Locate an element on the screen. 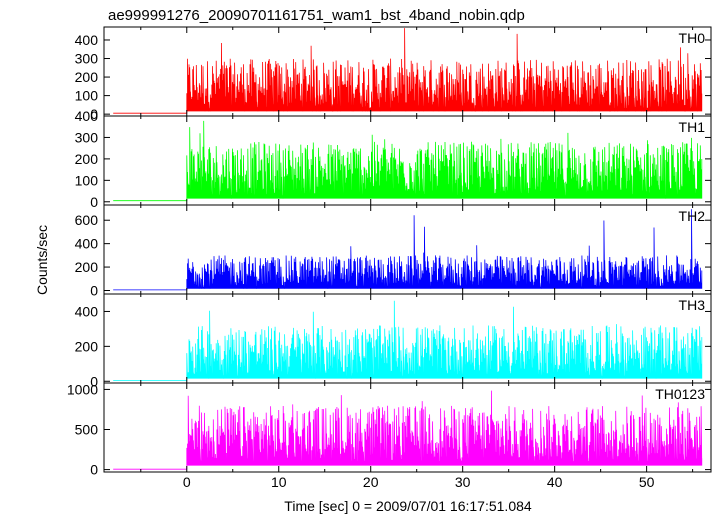  y-tick-label: 500 is located at coordinates (87, 430).